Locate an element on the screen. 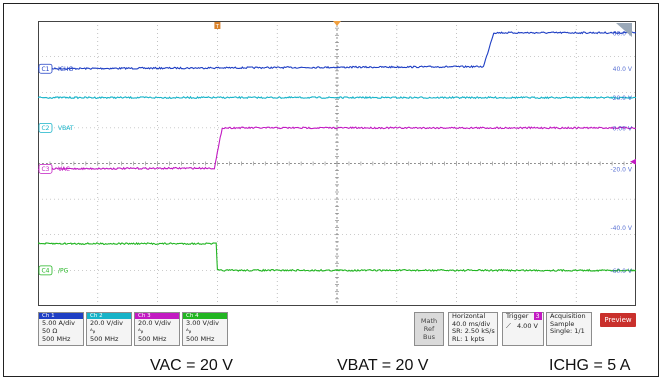 The width and height of the screenshot is (663, 381). trigger-marker-label: T is located at coordinates (217, 27).